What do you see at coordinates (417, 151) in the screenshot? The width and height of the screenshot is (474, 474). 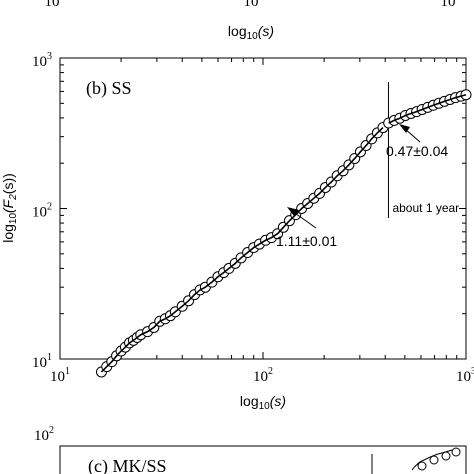 I see `slope-annotation-2: 0.47±0.04` at bounding box center [417, 151].